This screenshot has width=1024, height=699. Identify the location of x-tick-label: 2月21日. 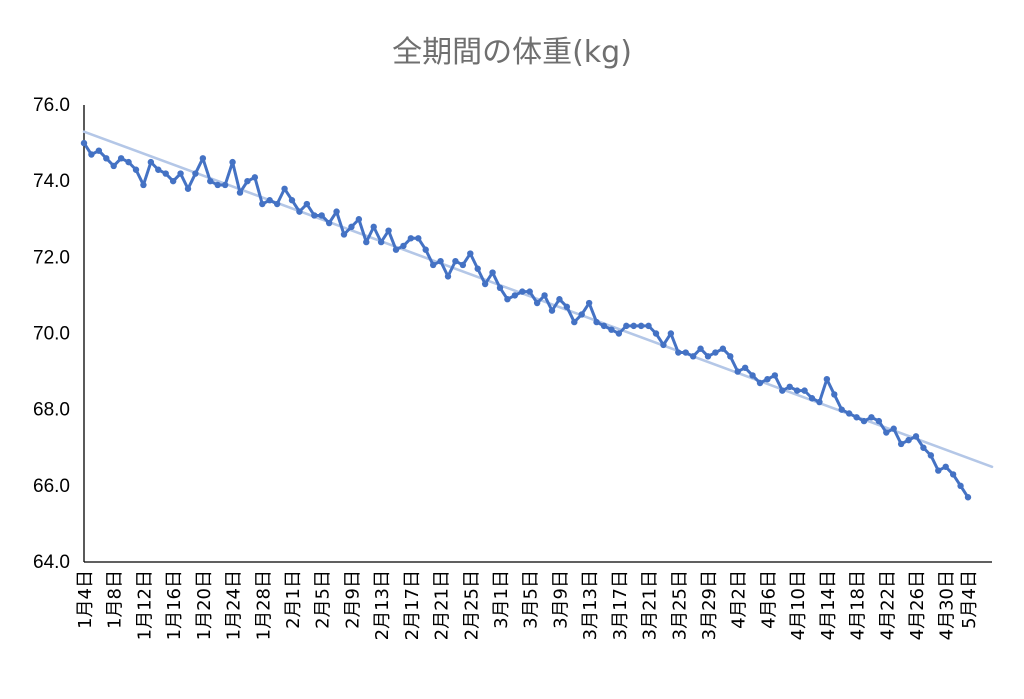
(442, 605).